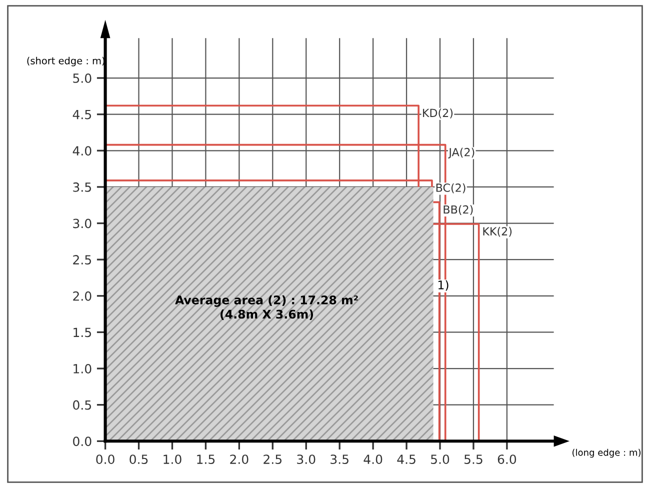 This screenshot has width=650, height=488. Describe the element at coordinates (440, 459) in the screenshot. I see `x-tick-label: 5.0` at that location.